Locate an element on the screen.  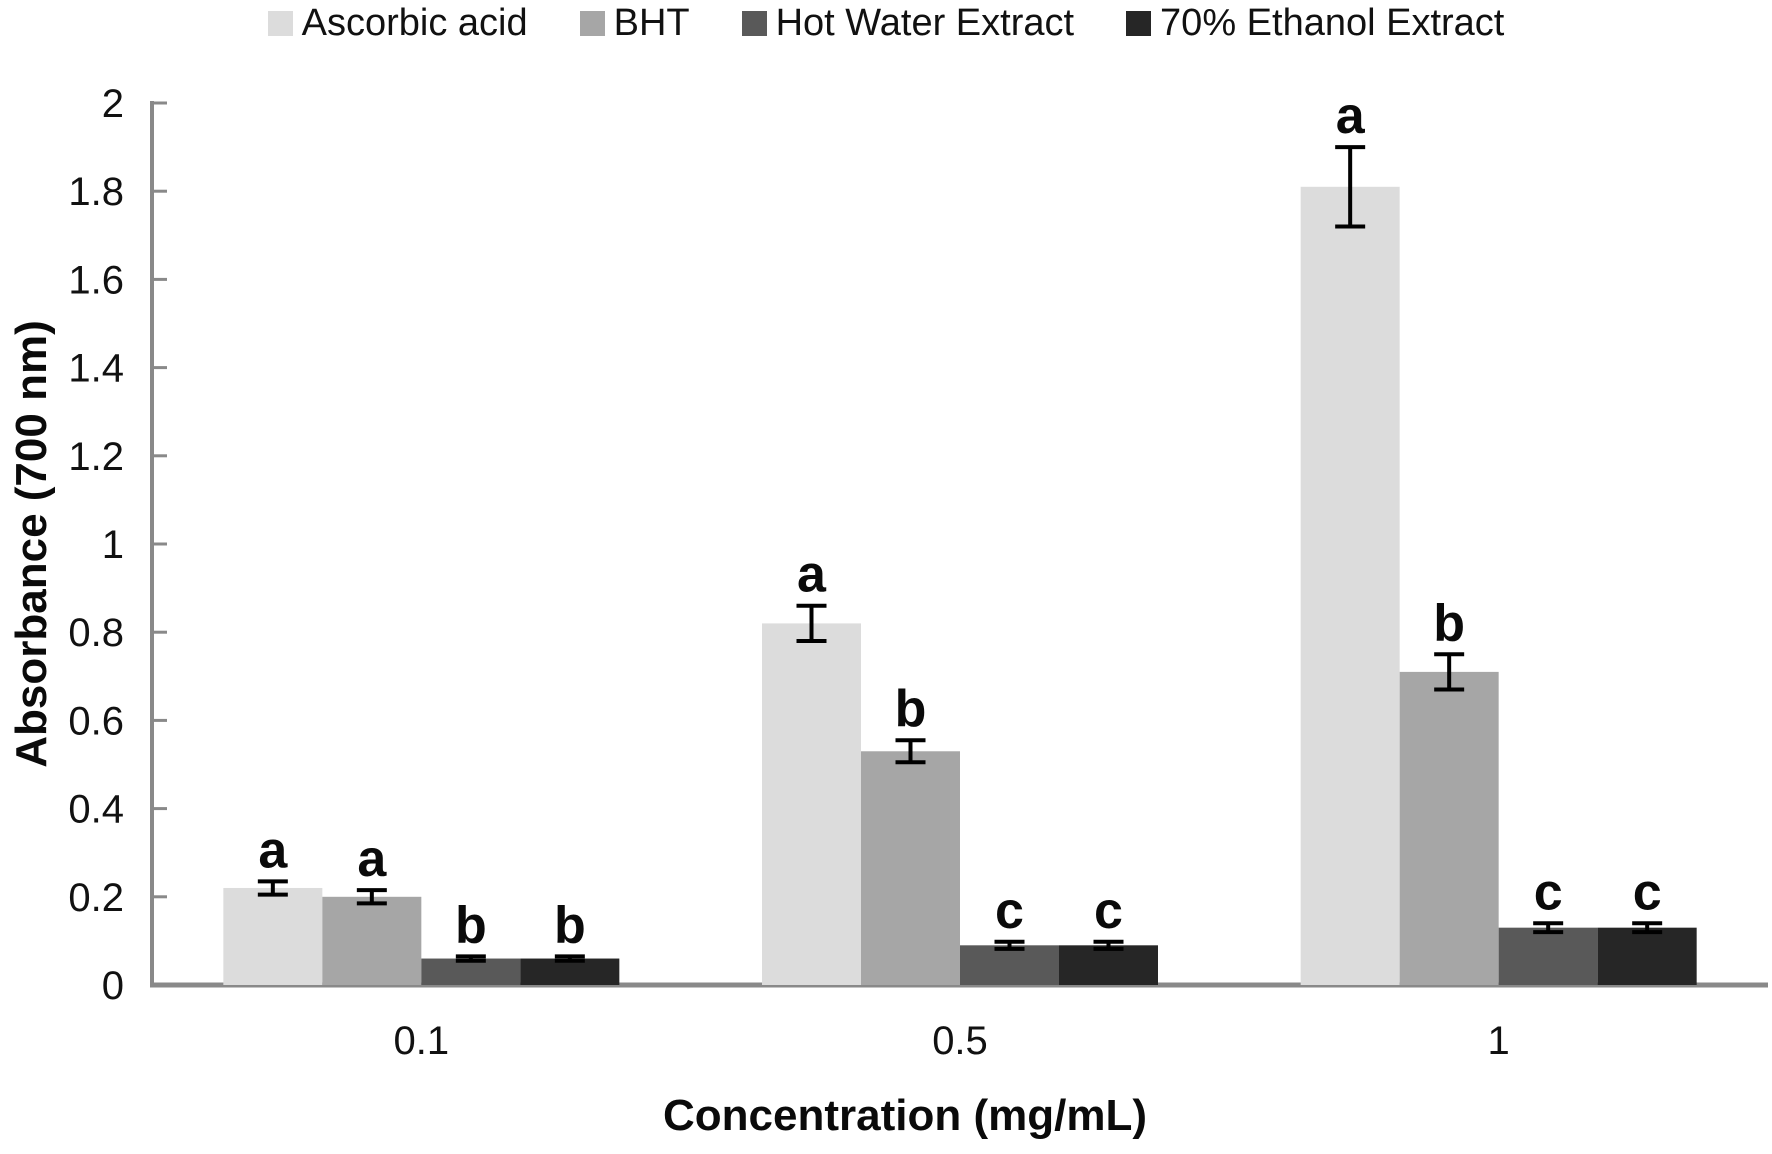
legend-item-bht: BHT is located at coordinates (634, 23).